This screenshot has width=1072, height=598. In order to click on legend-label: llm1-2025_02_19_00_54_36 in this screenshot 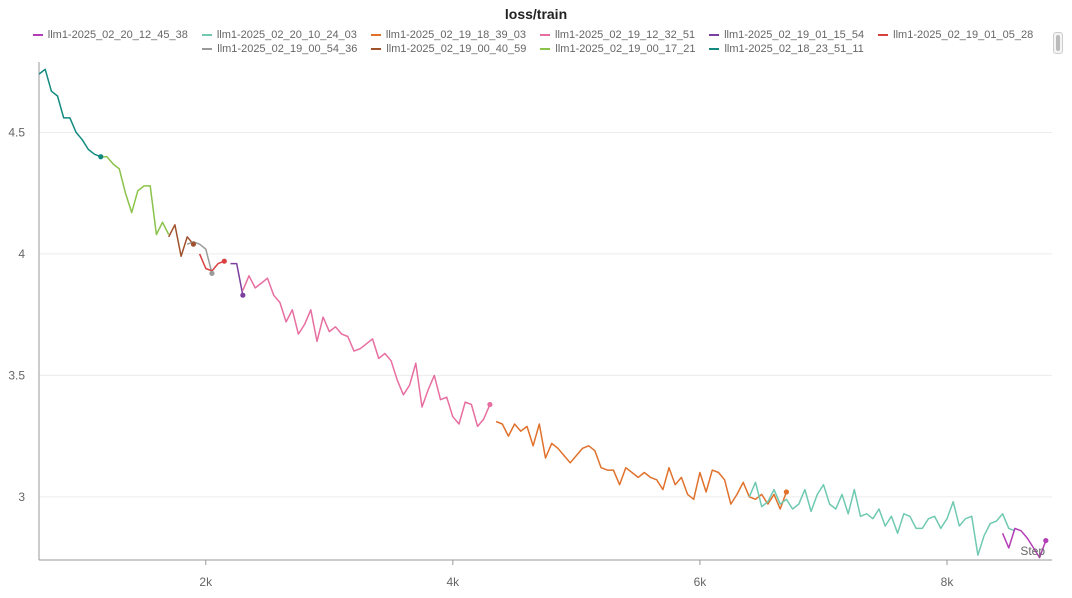, I will do `click(287, 49)`.